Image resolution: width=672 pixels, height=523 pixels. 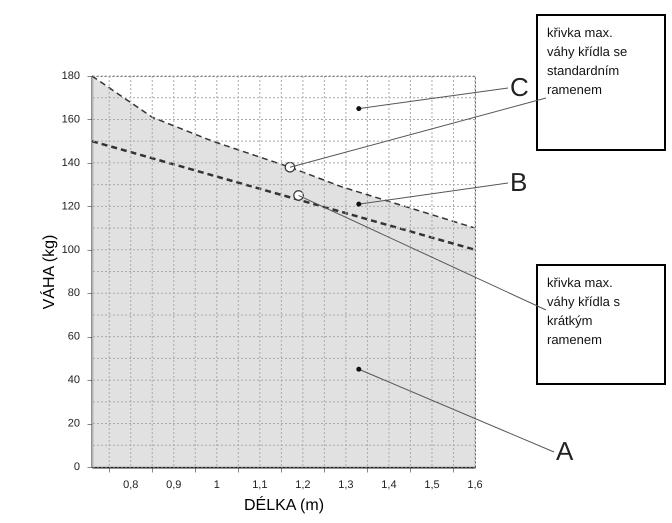 What do you see at coordinates (346, 485) in the screenshot?
I see `x-tick-label: 1,3` at bounding box center [346, 485].